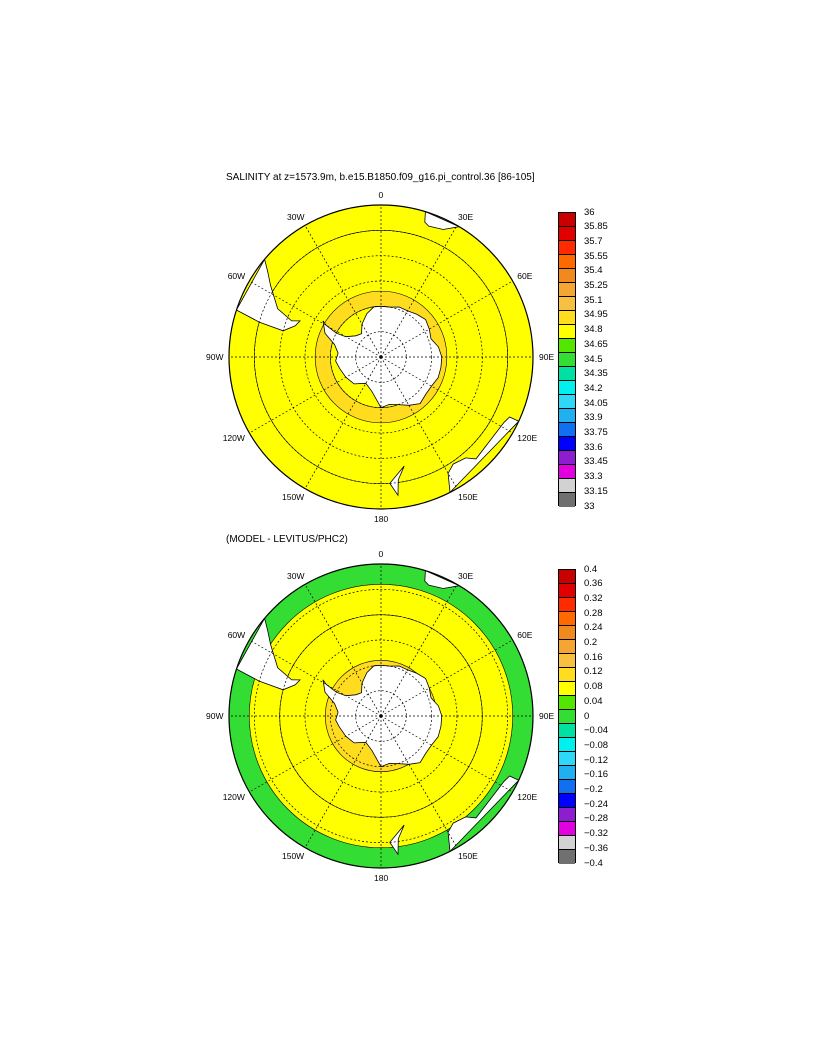 The image size is (818, 1055). I want to click on colorbar-label: −0.24, so click(596, 804).